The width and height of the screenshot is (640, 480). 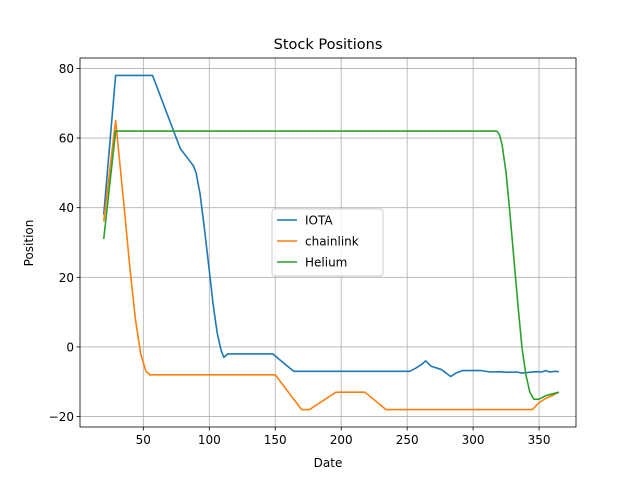 What do you see at coordinates (143, 440) in the screenshot?
I see `x-tick-label: 50` at bounding box center [143, 440].